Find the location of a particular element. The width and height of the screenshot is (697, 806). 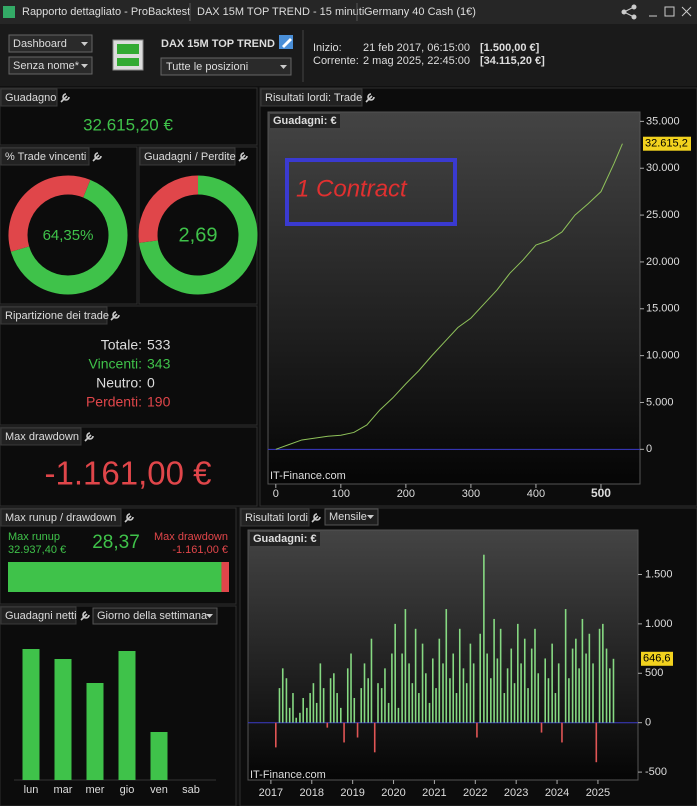

x-tick-label: 0 is located at coordinates (276, 494).